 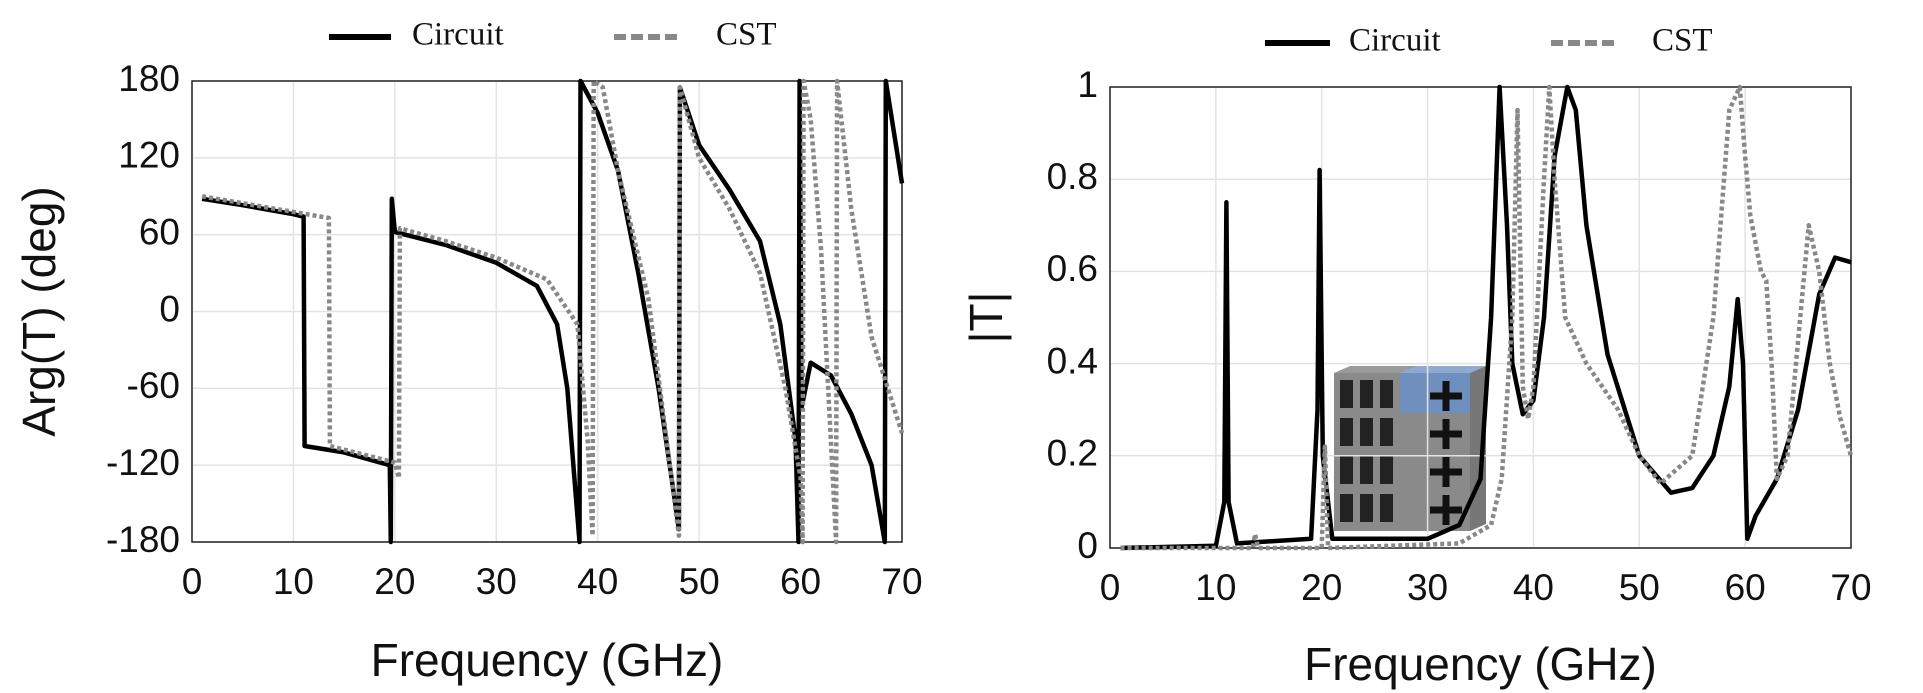 What do you see at coordinates (1072, 268) in the screenshot?
I see `y-tick-label: 0.6` at bounding box center [1072, 268].